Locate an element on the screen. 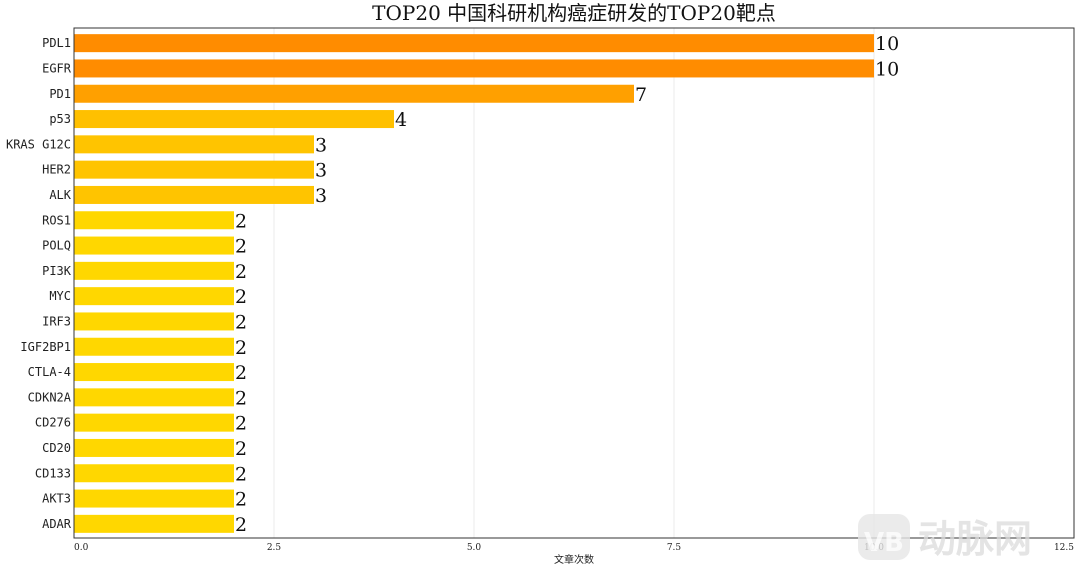 This screenshot has height=568, width=1080. category-label: POLQ is located at coordinates (56, 246).